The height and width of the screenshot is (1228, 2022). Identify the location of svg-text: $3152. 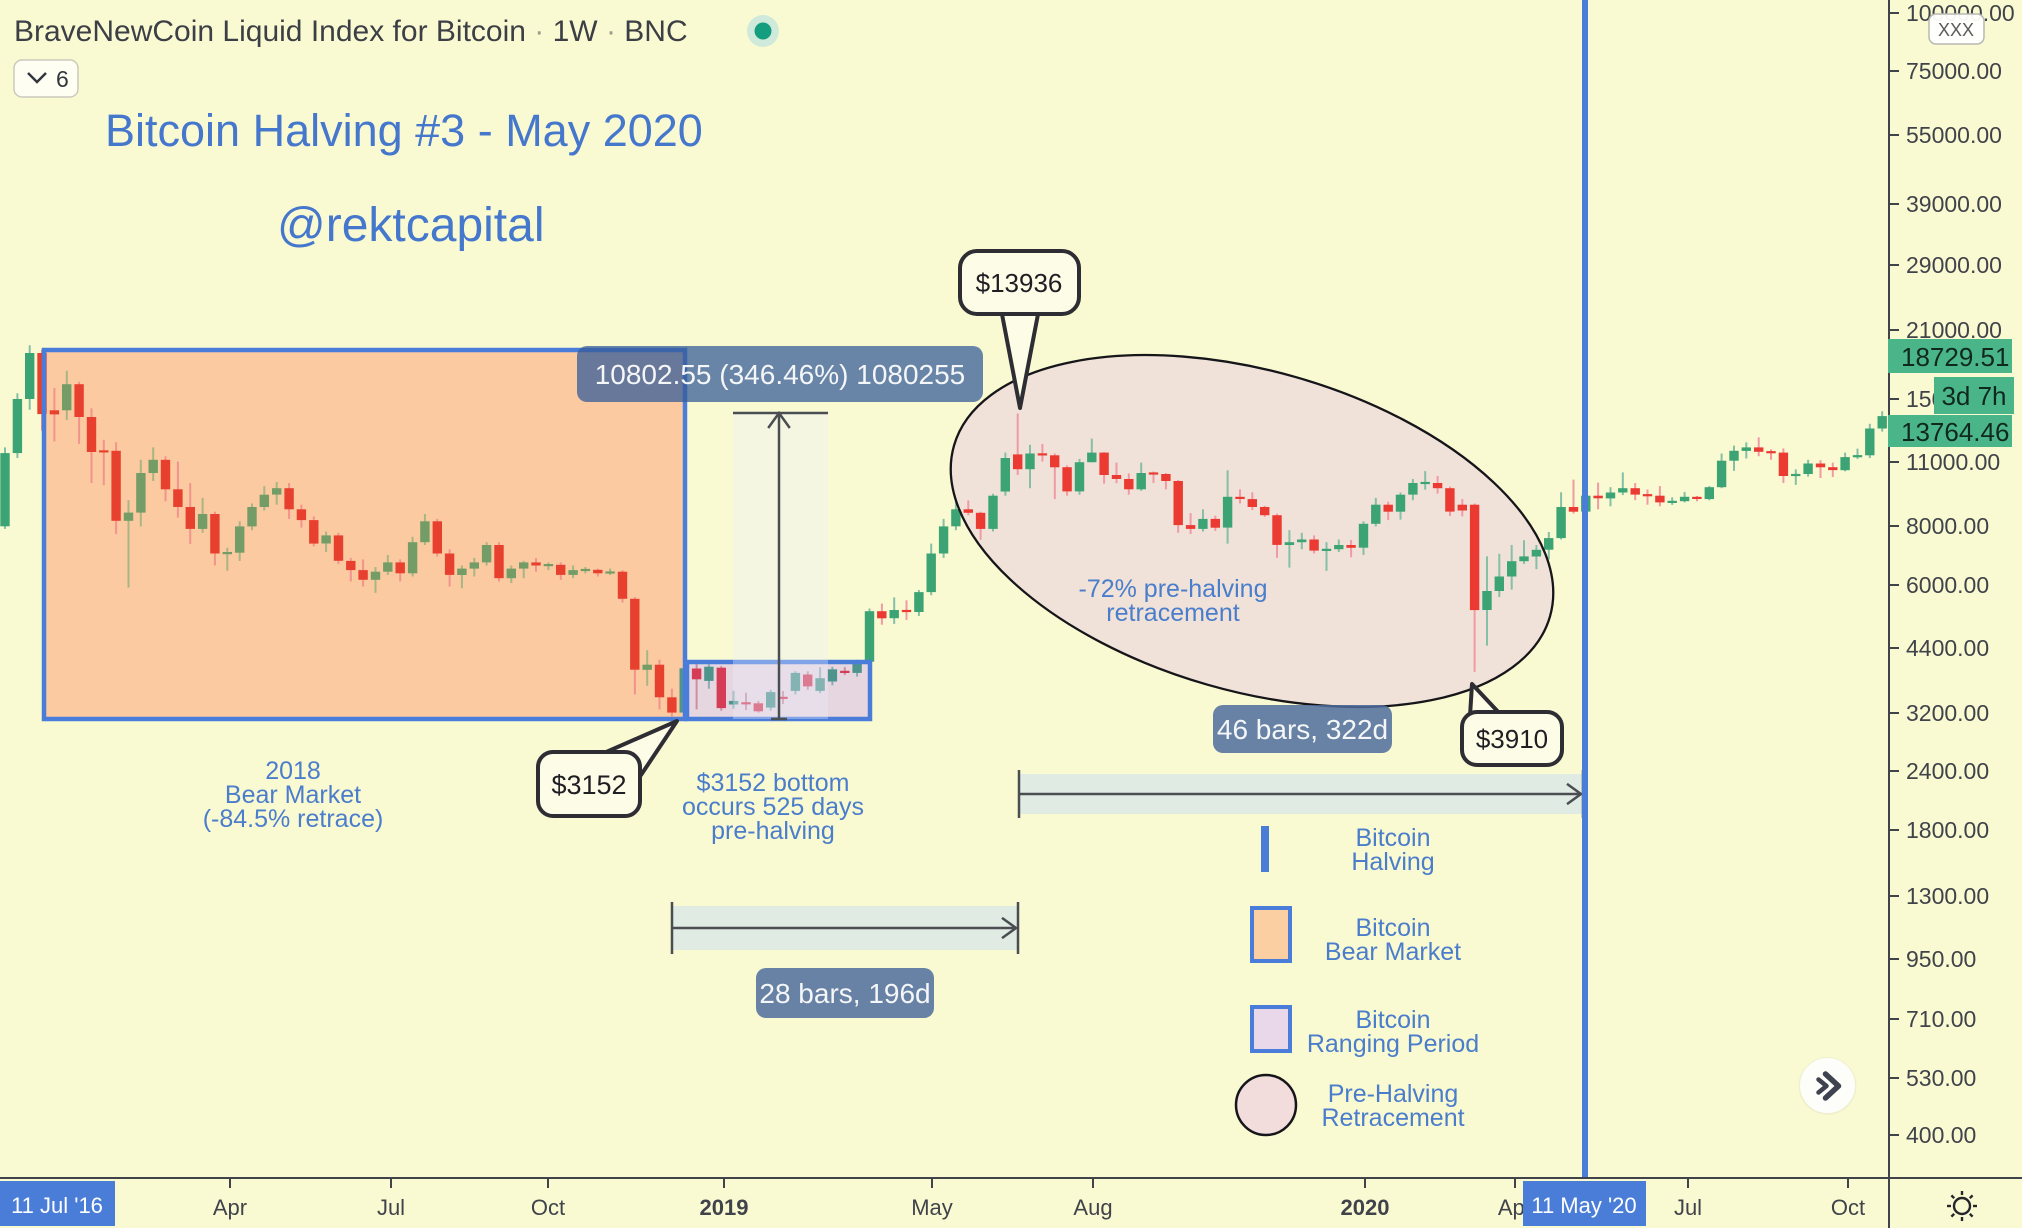
(588, 785).